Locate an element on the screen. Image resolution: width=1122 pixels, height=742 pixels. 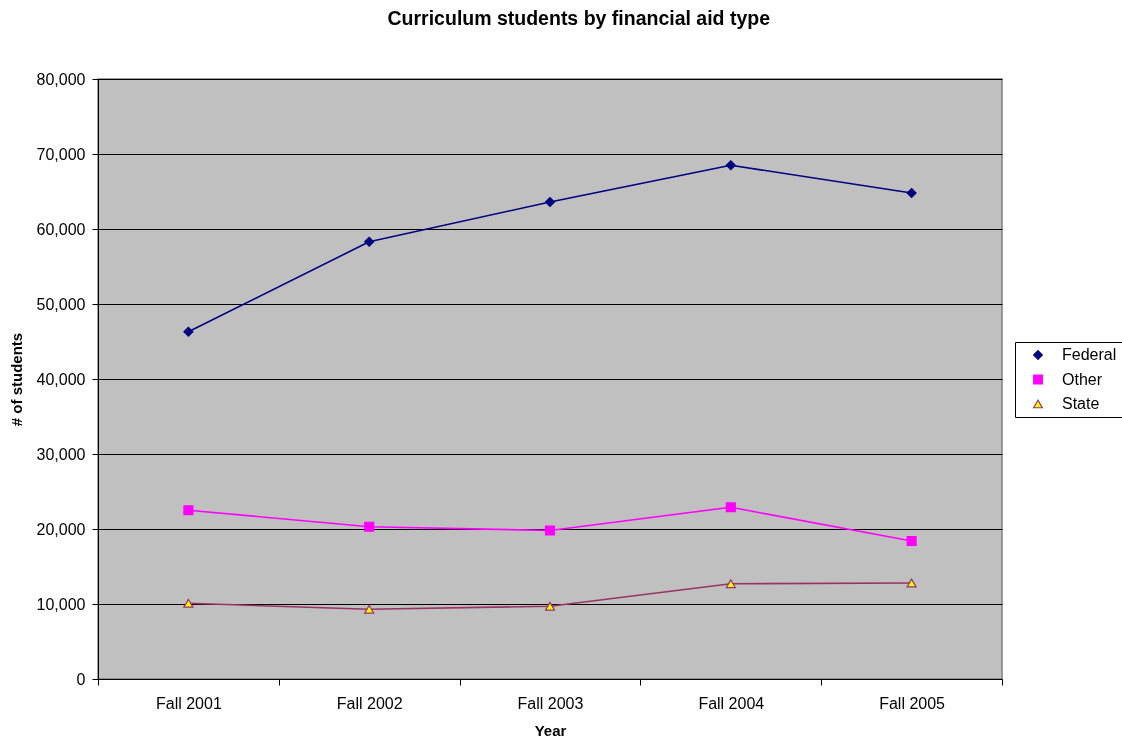
x-tick-label: Fall 2005 is located at coordinates (912, 703).